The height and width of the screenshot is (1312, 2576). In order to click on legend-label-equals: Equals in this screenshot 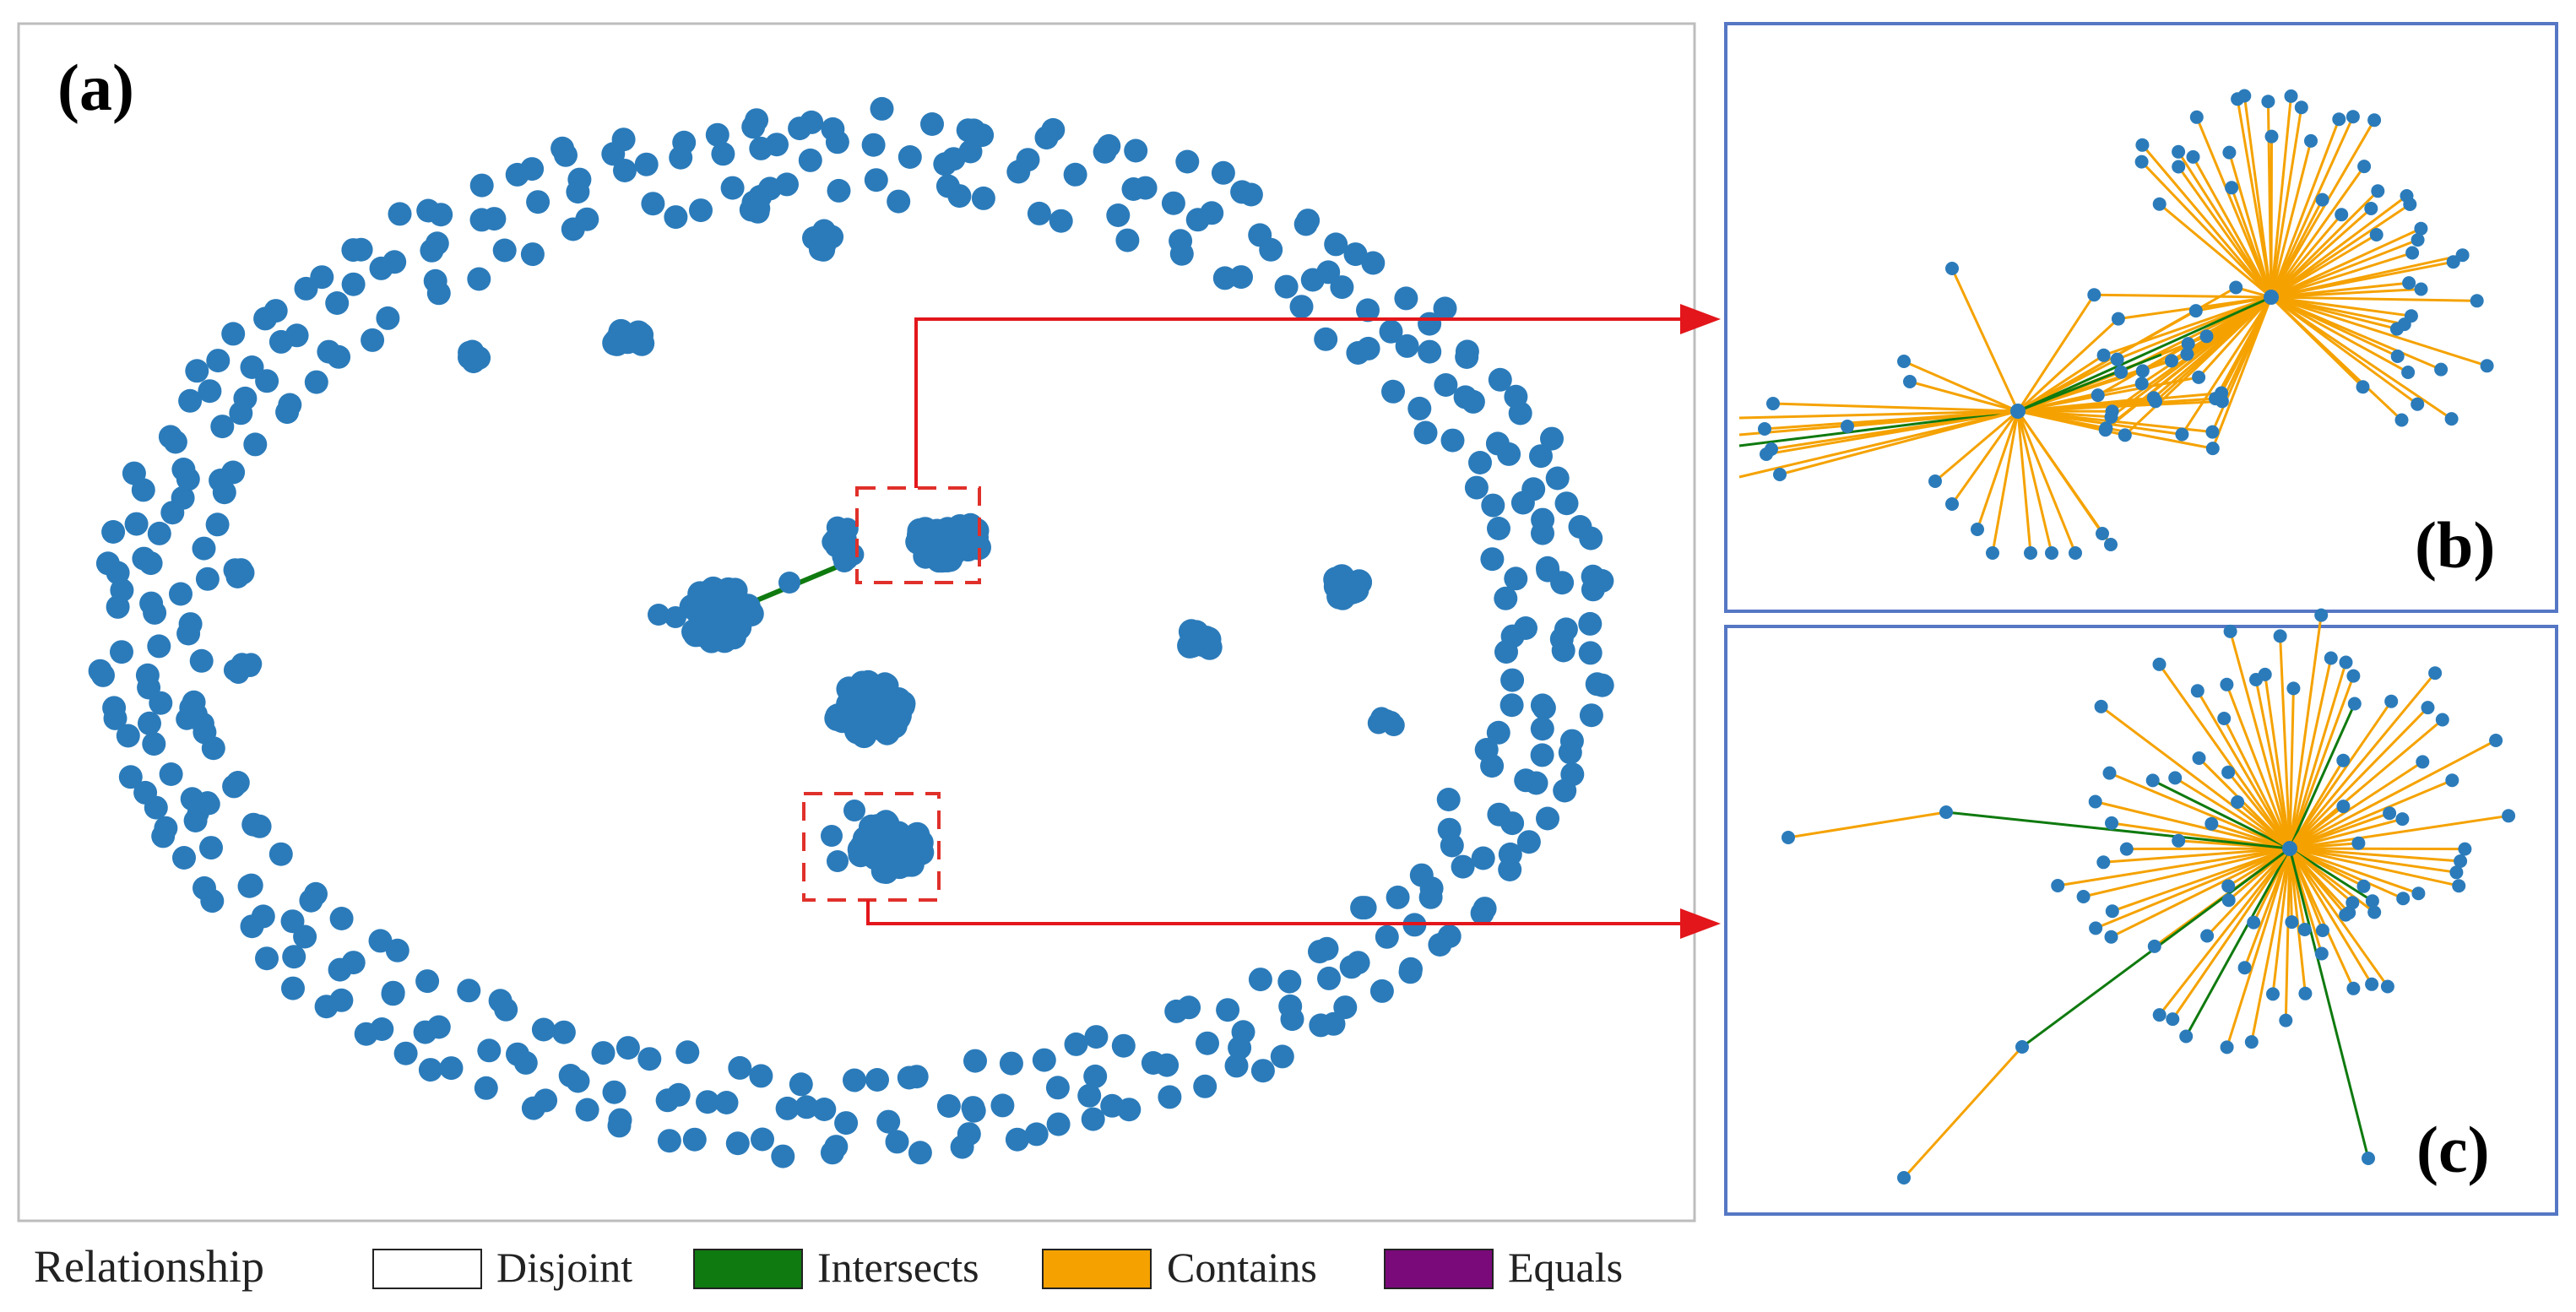, I will do `click(1566, 1268)`.